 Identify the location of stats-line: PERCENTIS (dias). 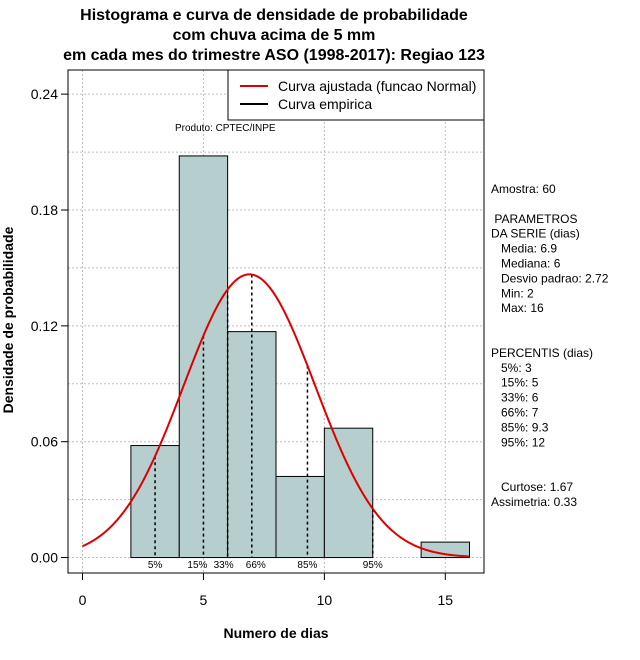
(542, 353).